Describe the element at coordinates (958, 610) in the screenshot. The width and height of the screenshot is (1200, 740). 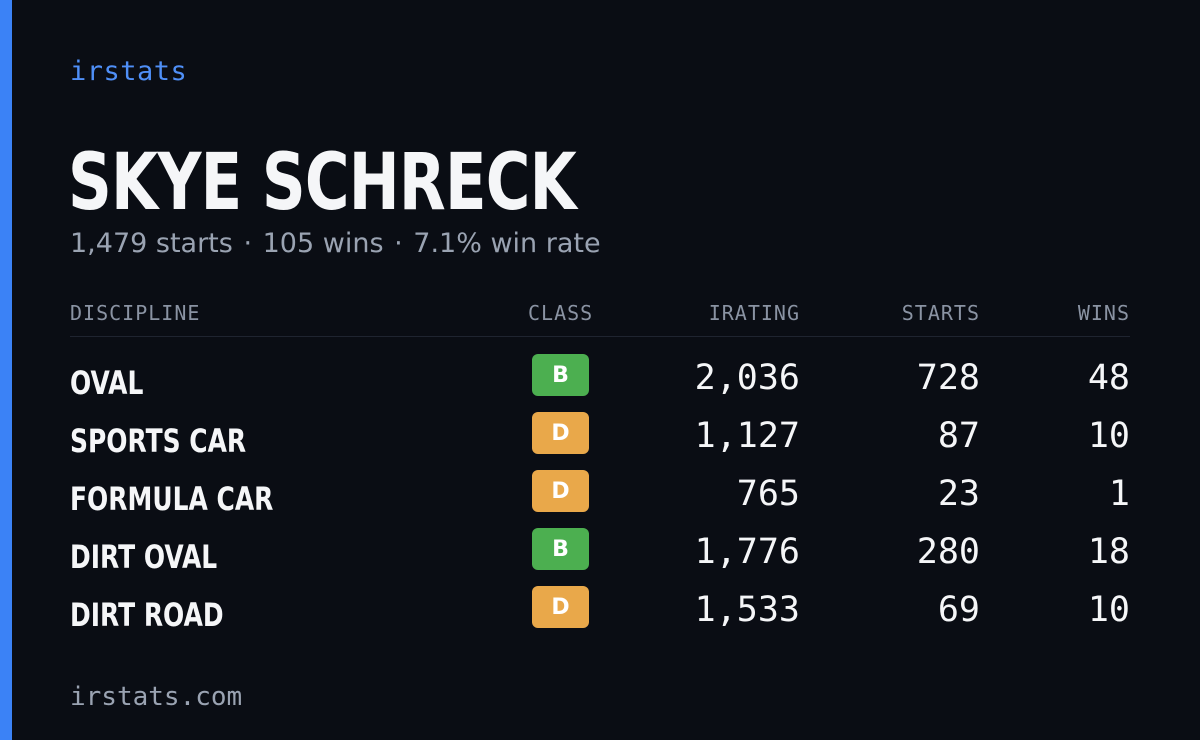
I see `starts-value: 69` at that location.